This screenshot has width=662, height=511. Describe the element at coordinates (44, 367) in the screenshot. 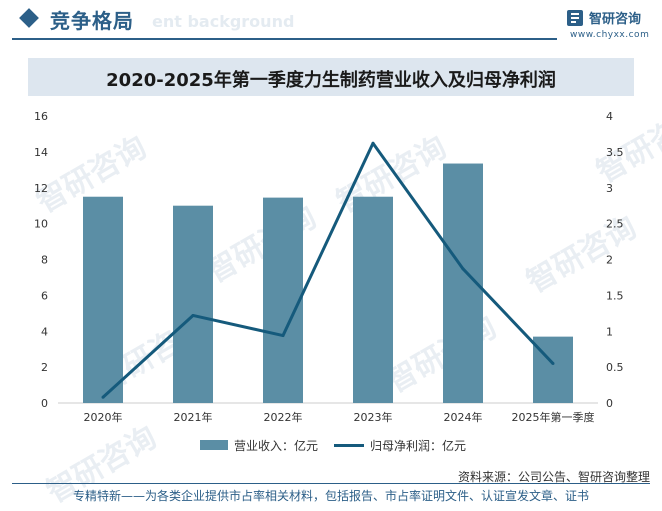

I see `y-left-tick-label: 2` at that location.